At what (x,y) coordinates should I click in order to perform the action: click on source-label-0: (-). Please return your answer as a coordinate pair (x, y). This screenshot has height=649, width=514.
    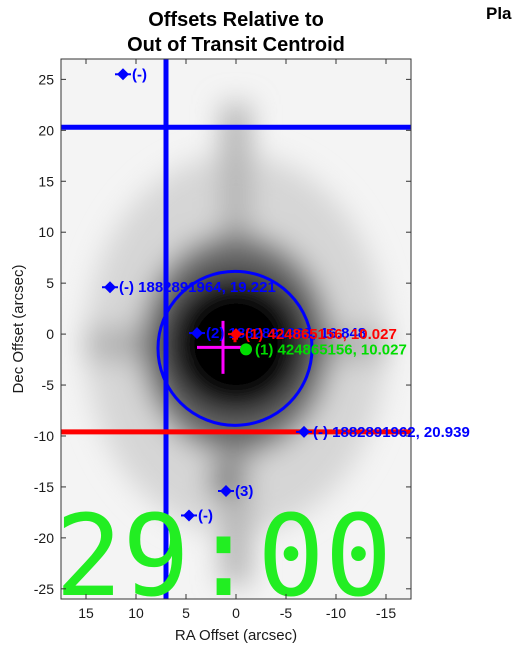
    Looking at the image, I should click on (139, 74).